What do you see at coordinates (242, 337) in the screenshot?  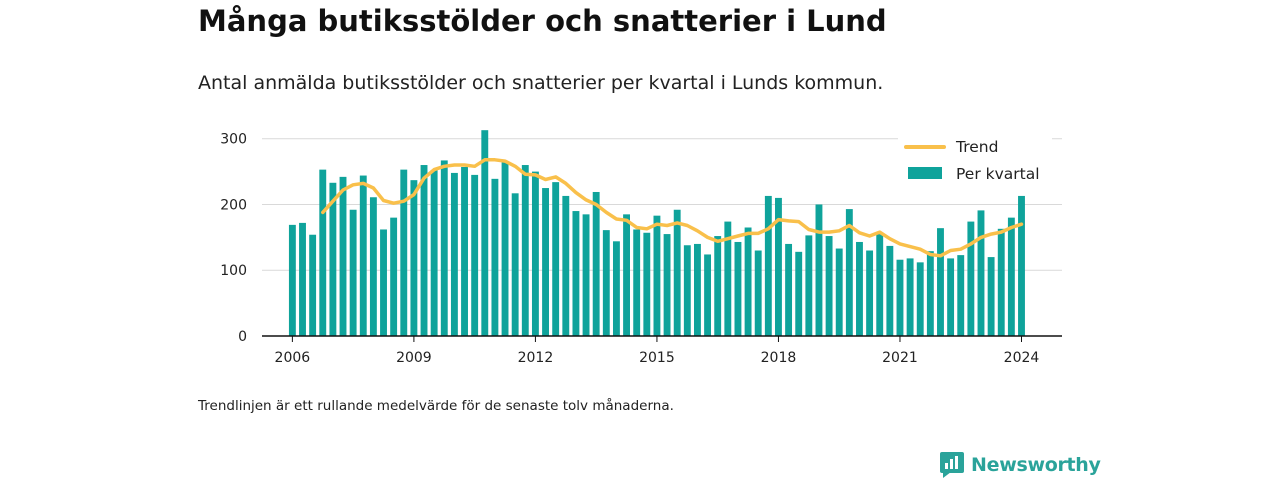 I see `y-tick-label: 0` at bounding box center [242, 337].